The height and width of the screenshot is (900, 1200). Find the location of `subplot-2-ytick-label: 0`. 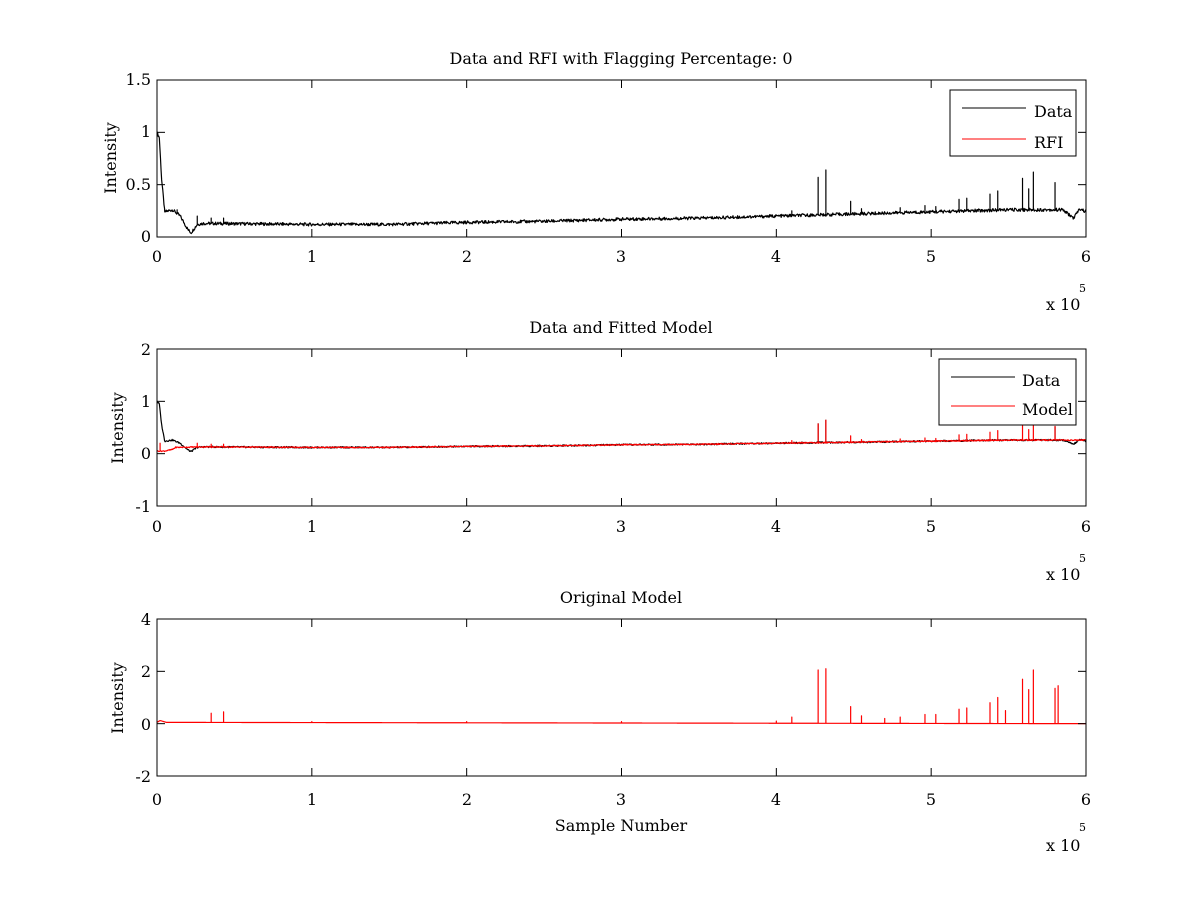

subplot-2-ytick-label: 0 is located at coordinates (146, 453).